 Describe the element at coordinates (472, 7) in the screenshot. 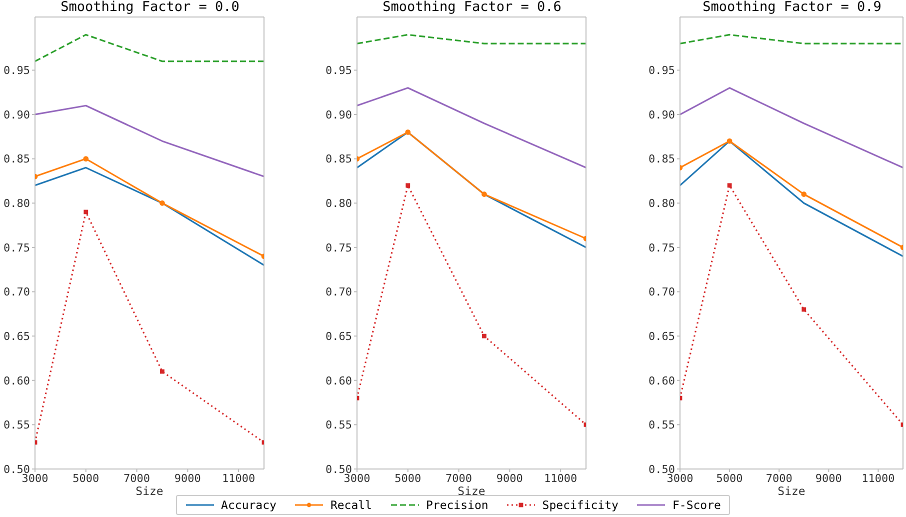

I see `chart-title: Smoothing Factor = 0.6` at that location.